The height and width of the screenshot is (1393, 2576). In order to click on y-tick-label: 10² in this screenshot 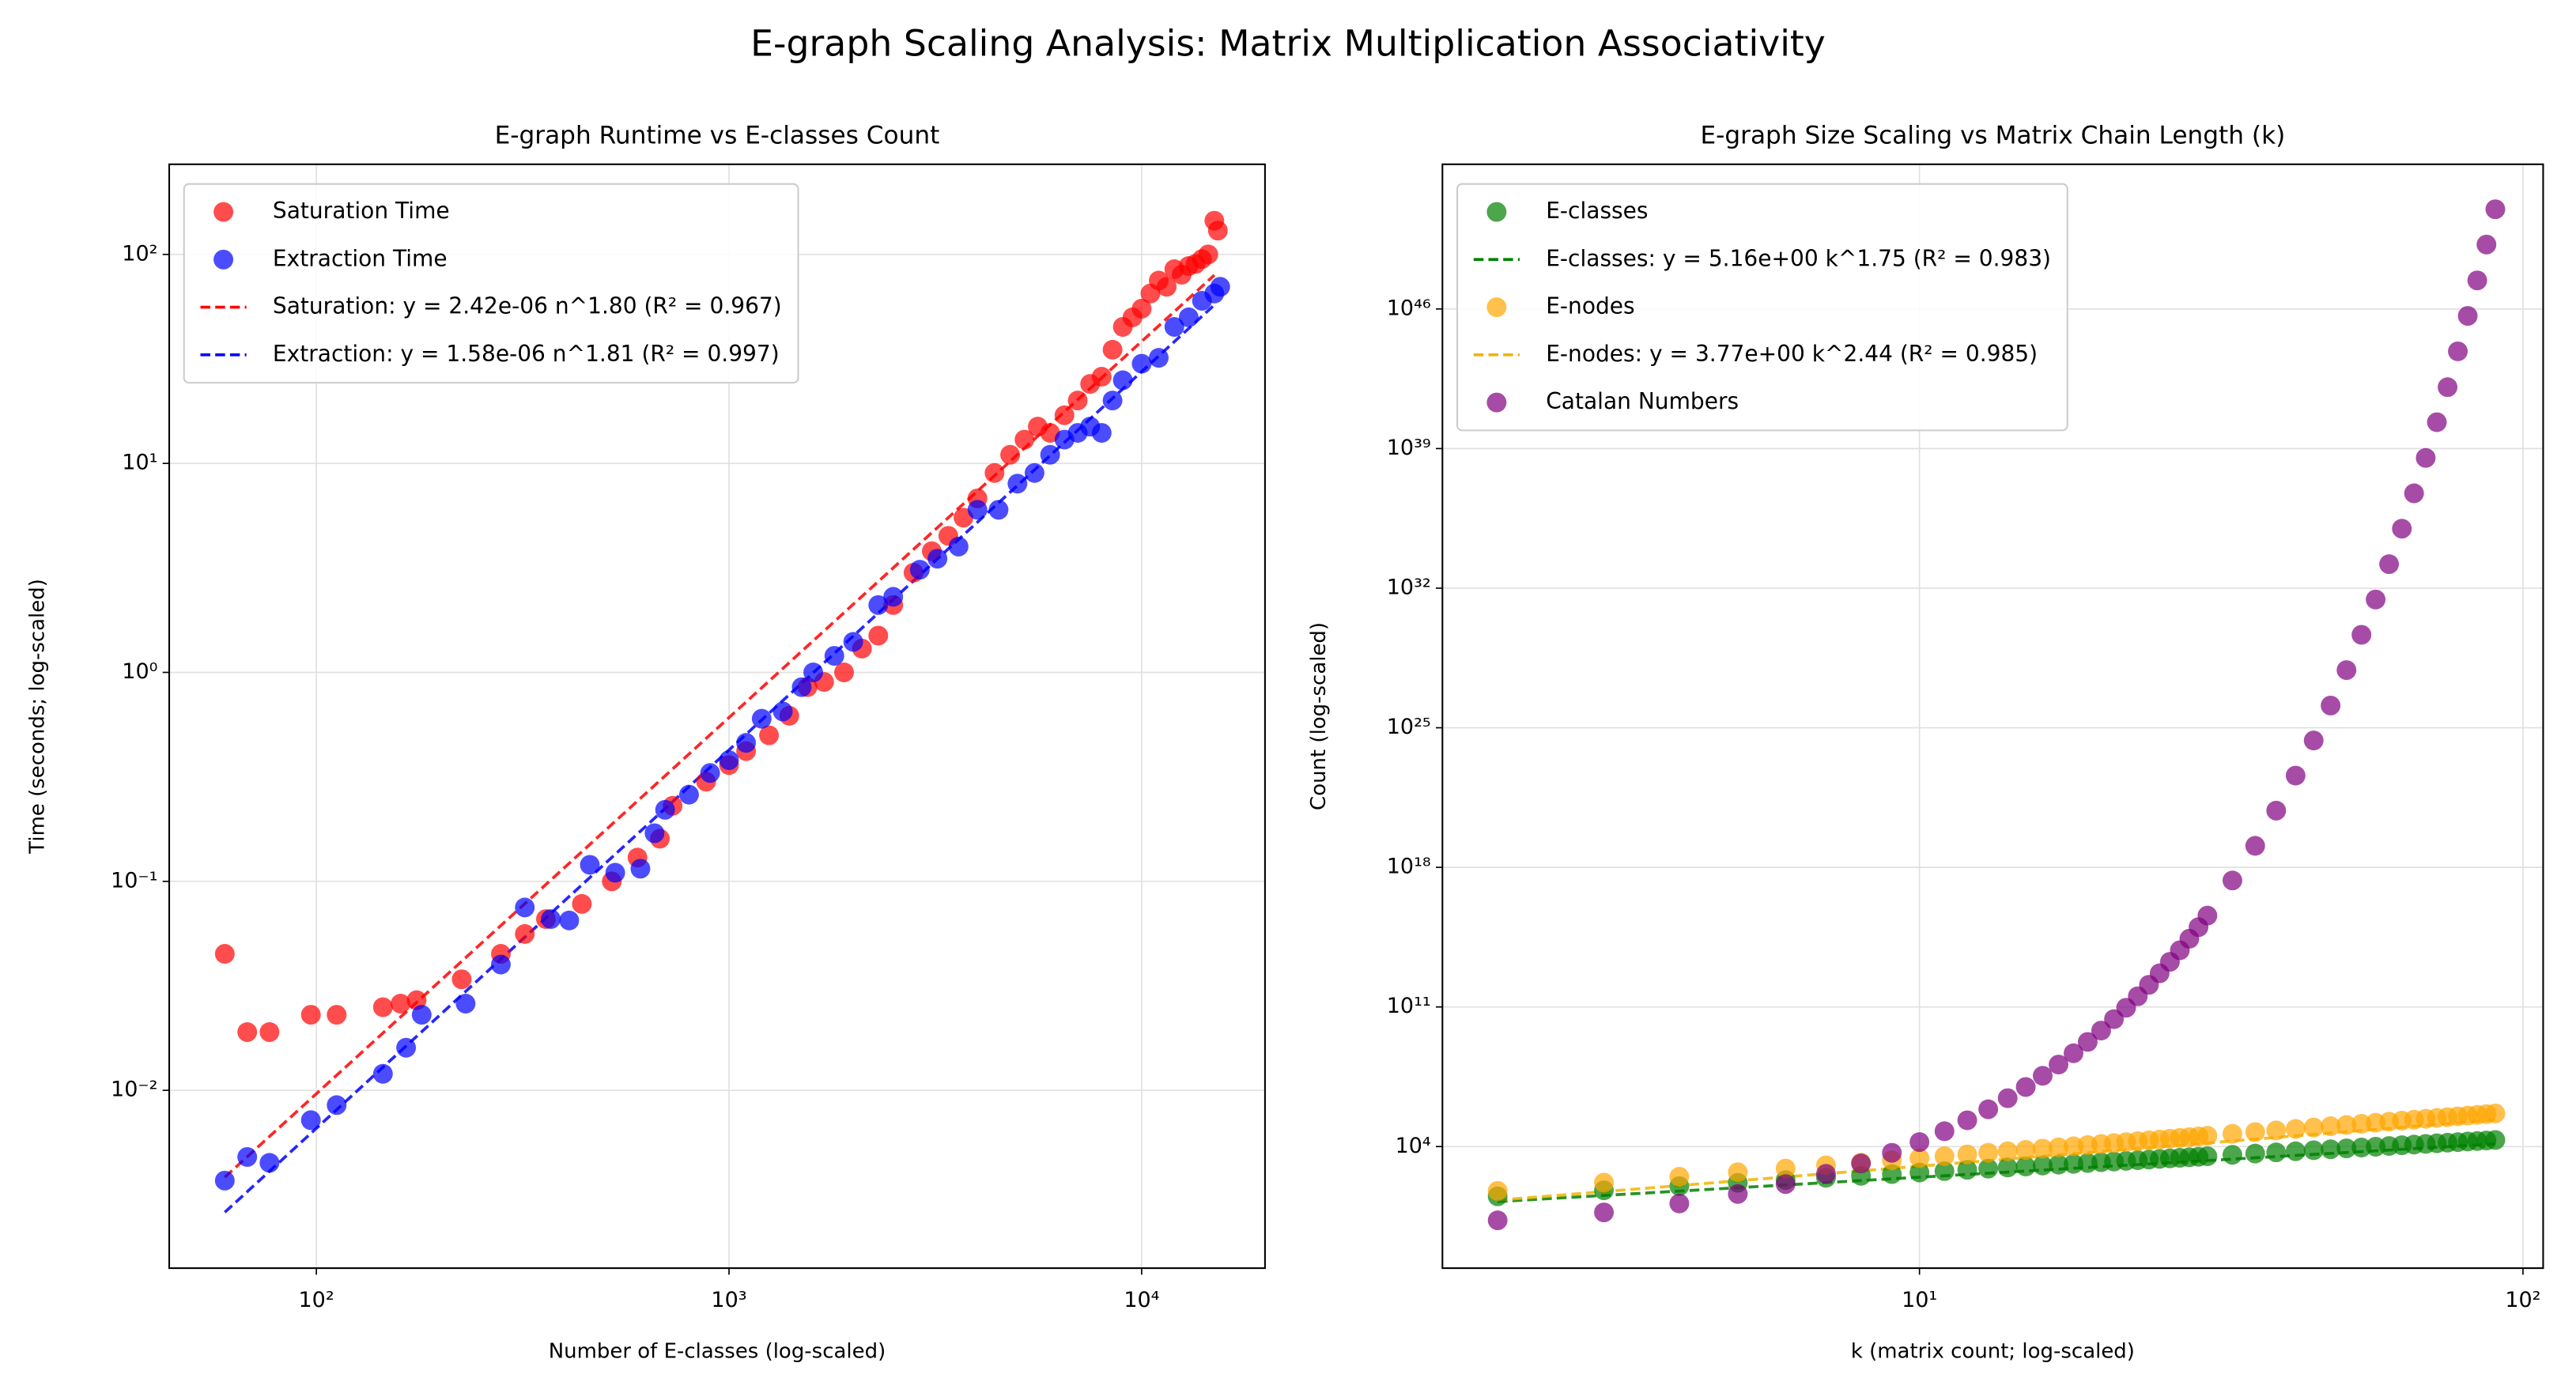, I will do `click(139, 253)`.